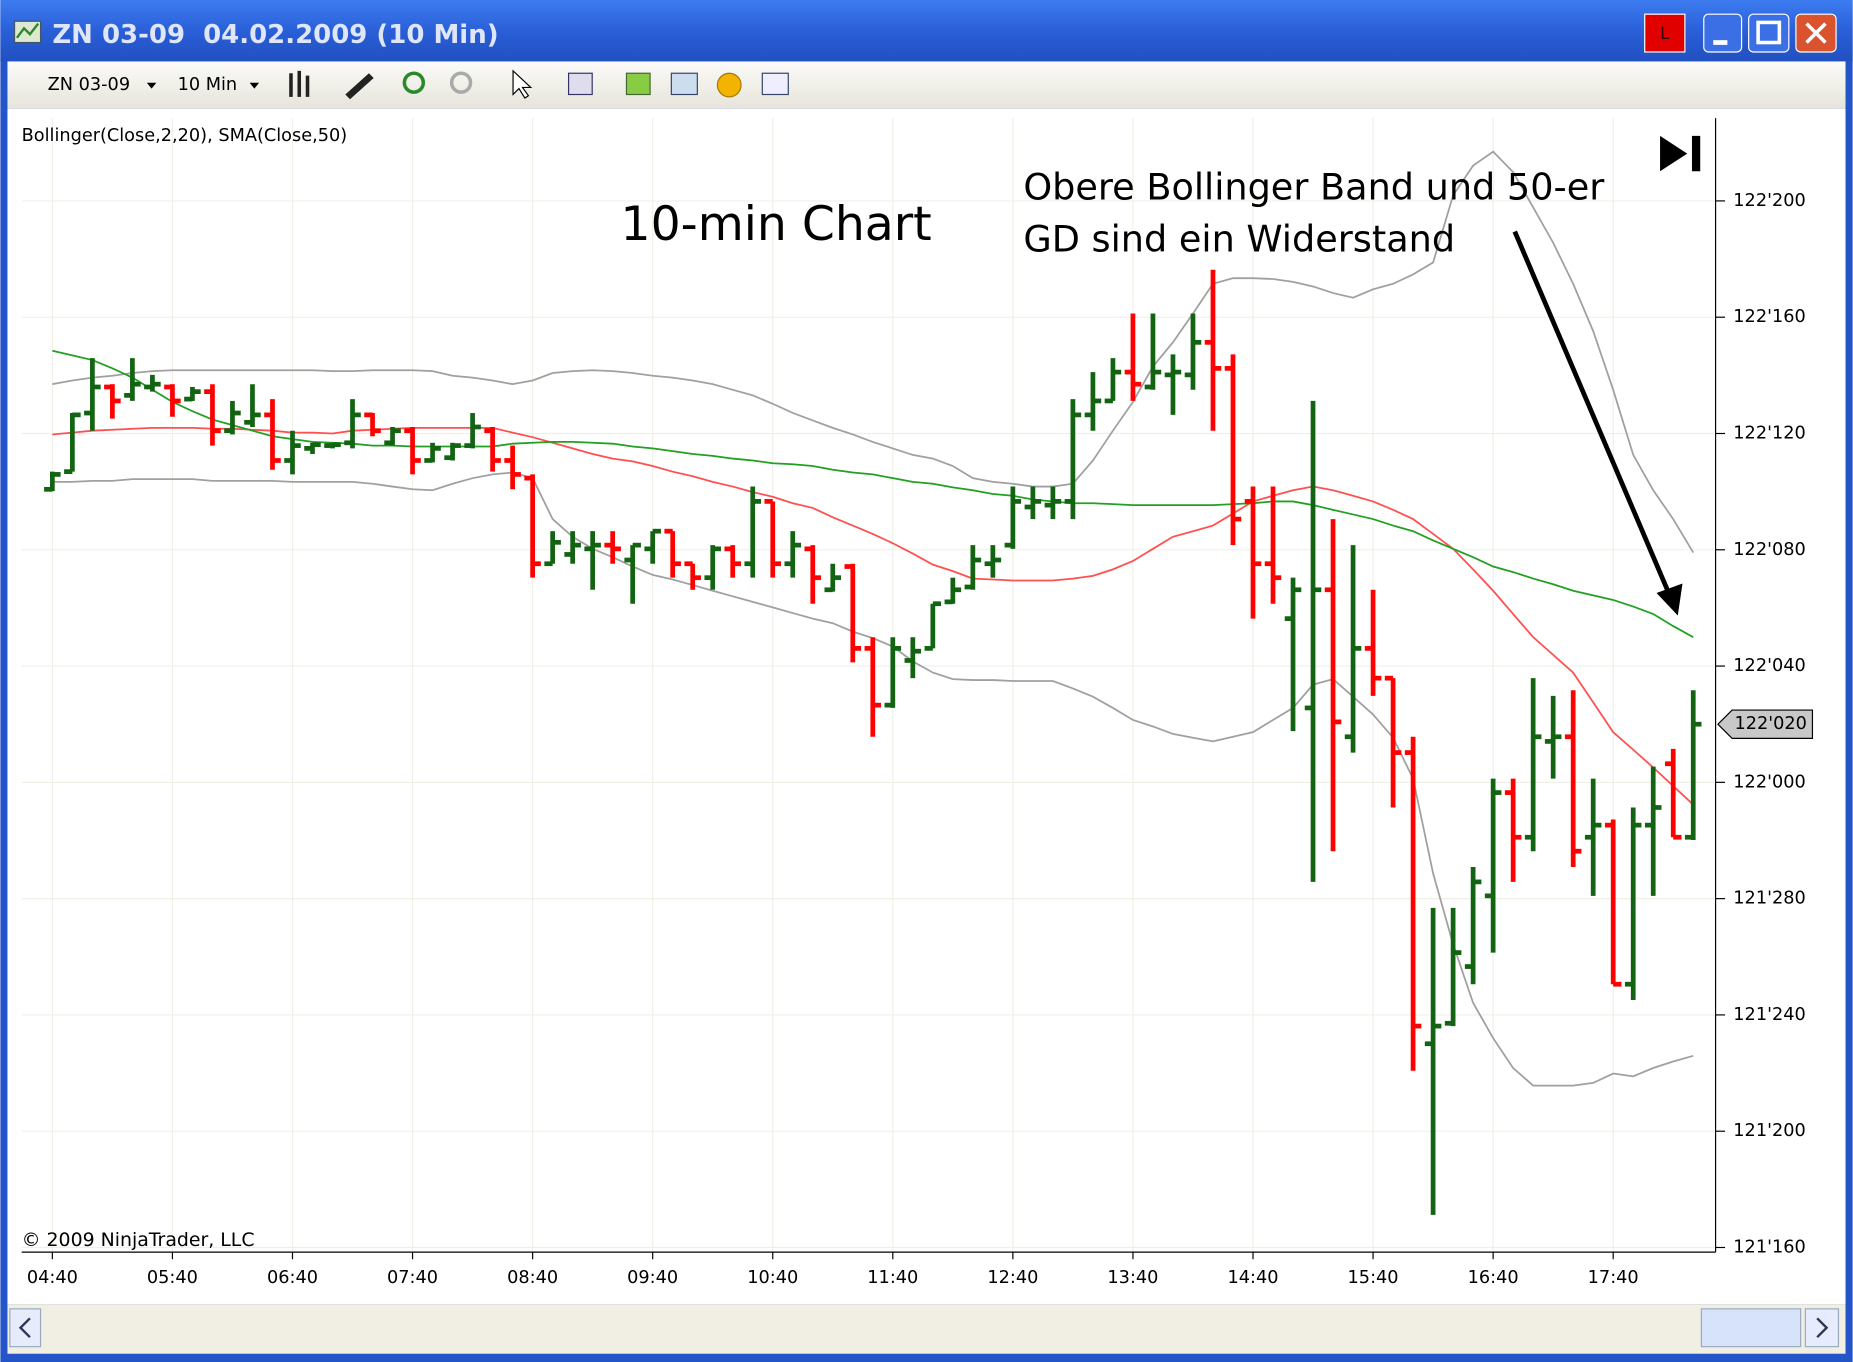  I want to click on minimize-icon, so click(1720, 42).